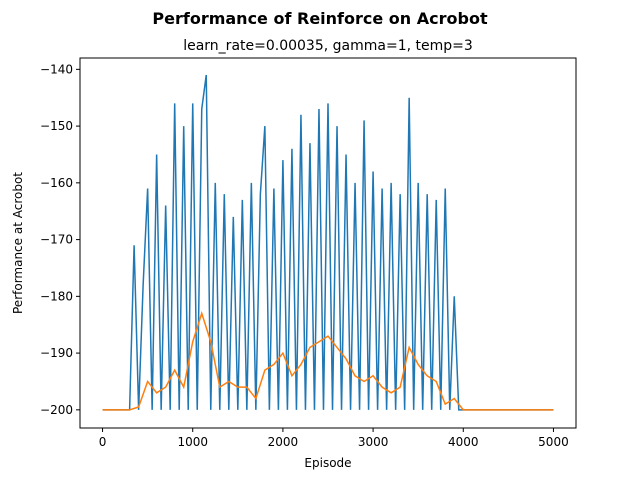 The width and height of the screenshot is (640, 484). Describe the element at coordinates (56, 126) in the screenshot. I see `y-tick-label: −150` at that location.